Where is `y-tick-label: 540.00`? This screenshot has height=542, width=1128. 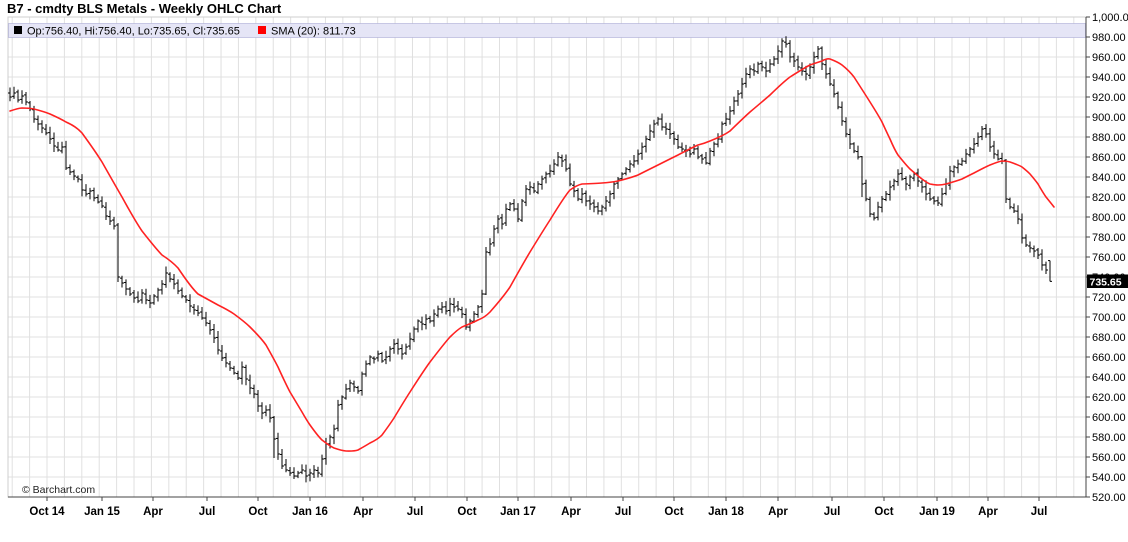 y-tick-label: 540.00 is located at coordinates (1109, 478).